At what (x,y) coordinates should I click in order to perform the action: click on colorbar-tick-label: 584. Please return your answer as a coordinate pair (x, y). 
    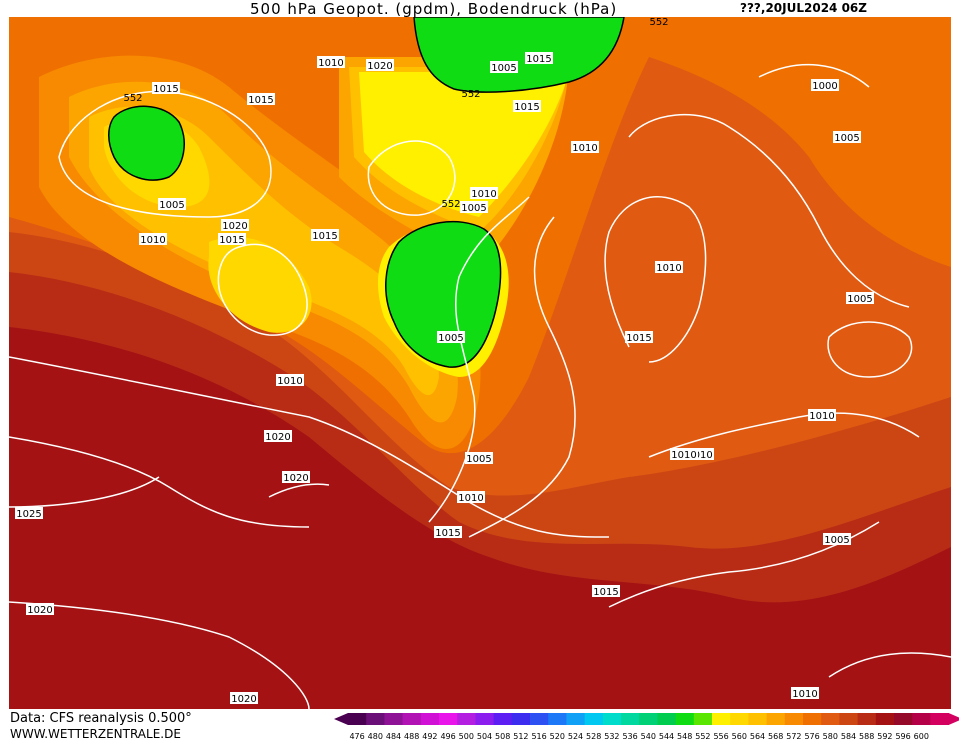
    Looking at the image, I should click on (848, 736).